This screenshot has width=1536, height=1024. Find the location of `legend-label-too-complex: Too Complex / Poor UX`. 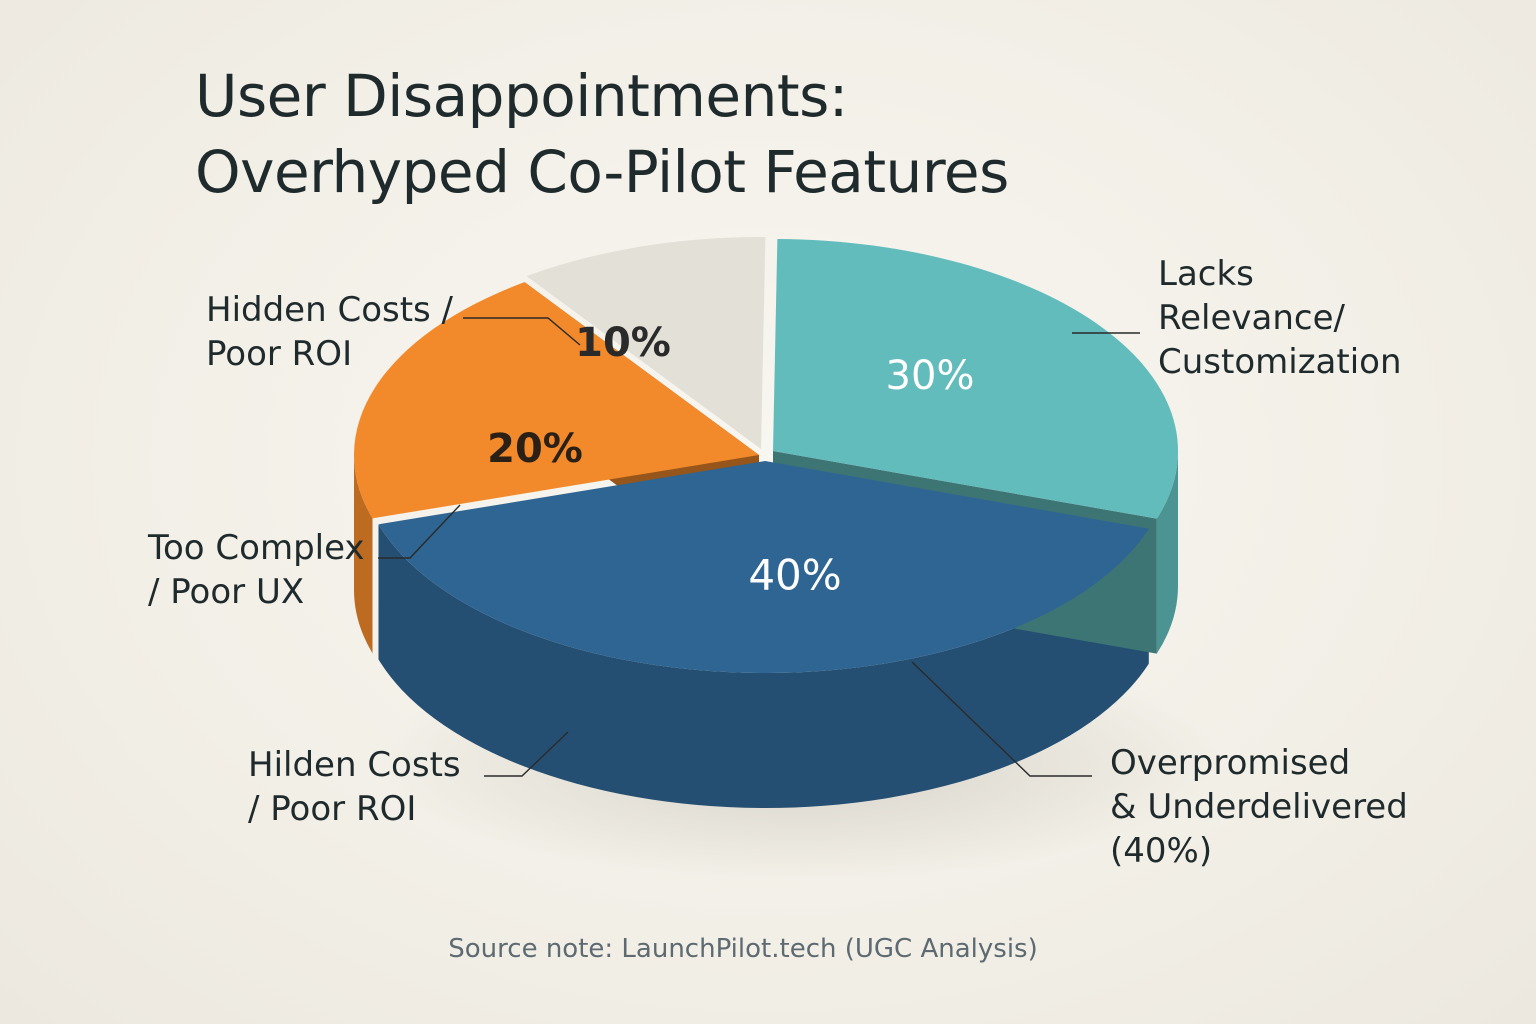

legend-label-too-complex: Too Complex / Poor UX is located at coordinates (256, 570).